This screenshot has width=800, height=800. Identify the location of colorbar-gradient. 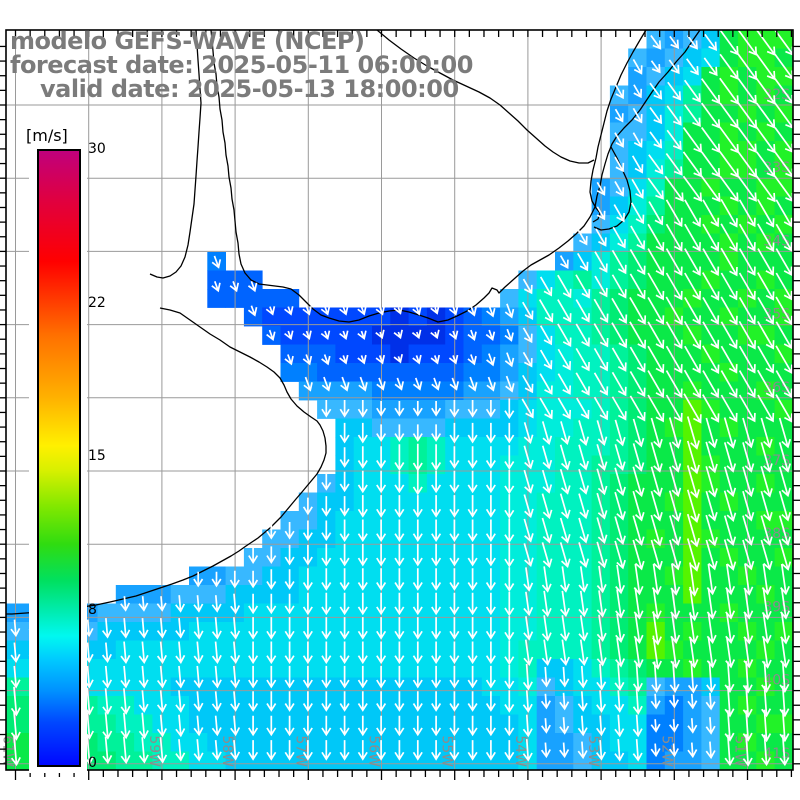
(59, 458).